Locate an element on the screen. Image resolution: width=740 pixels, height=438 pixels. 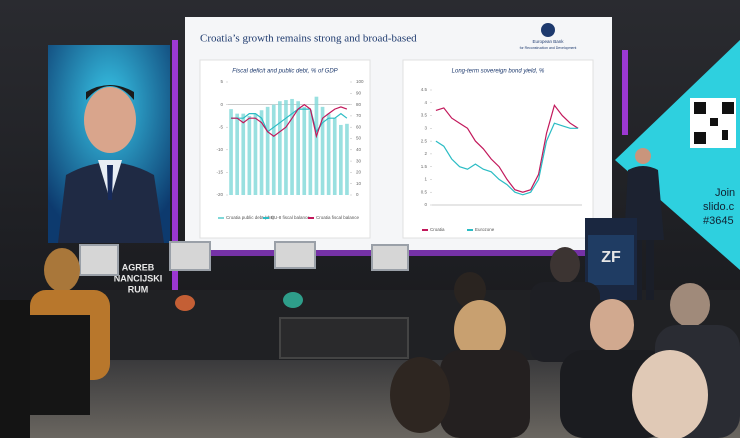
slido-text: Join is located at coordinates (725, 193).